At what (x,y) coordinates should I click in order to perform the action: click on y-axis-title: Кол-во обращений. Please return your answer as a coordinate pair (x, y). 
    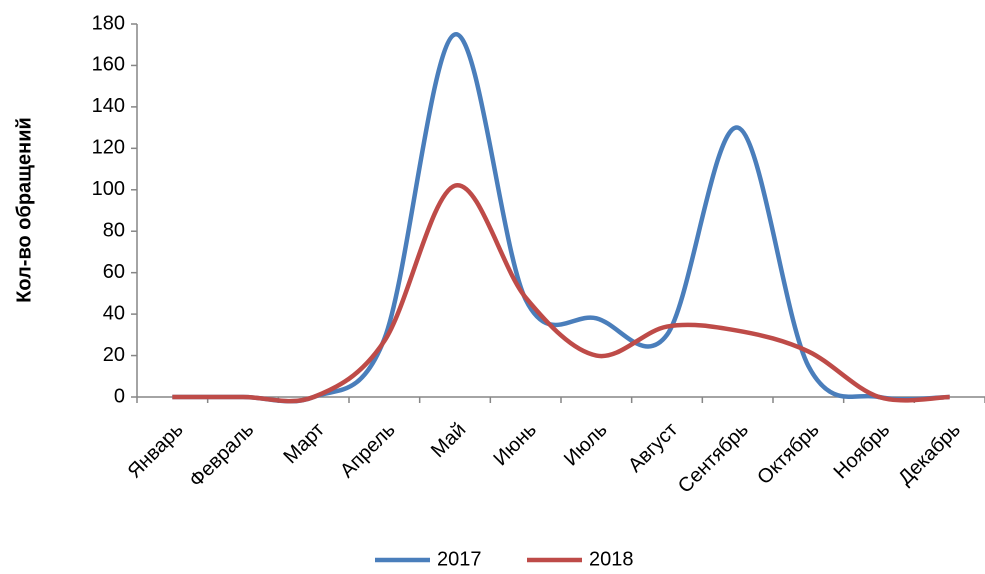
    Looking at the image, I should click on (24, 210).